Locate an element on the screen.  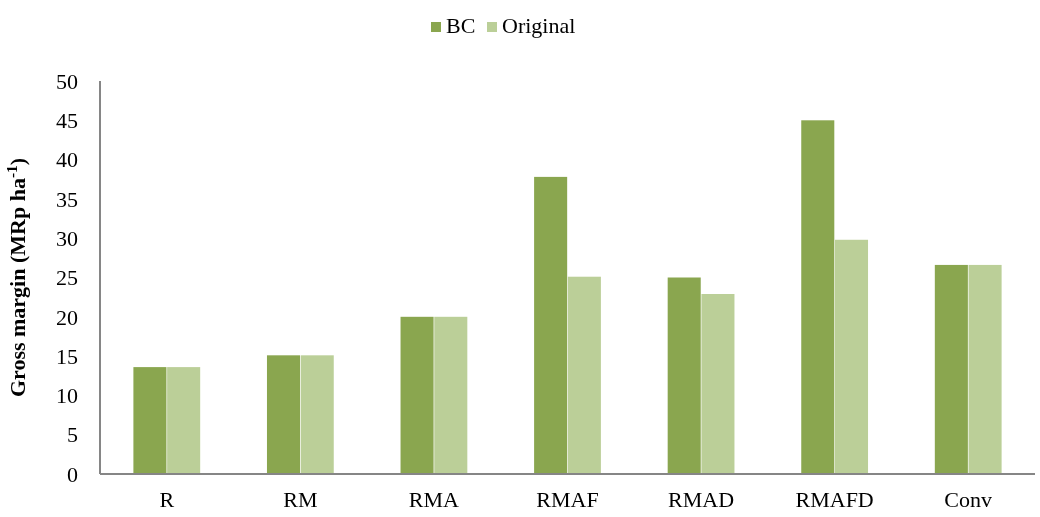
x-tick-label: RMA is located at coordinates (434, 499).